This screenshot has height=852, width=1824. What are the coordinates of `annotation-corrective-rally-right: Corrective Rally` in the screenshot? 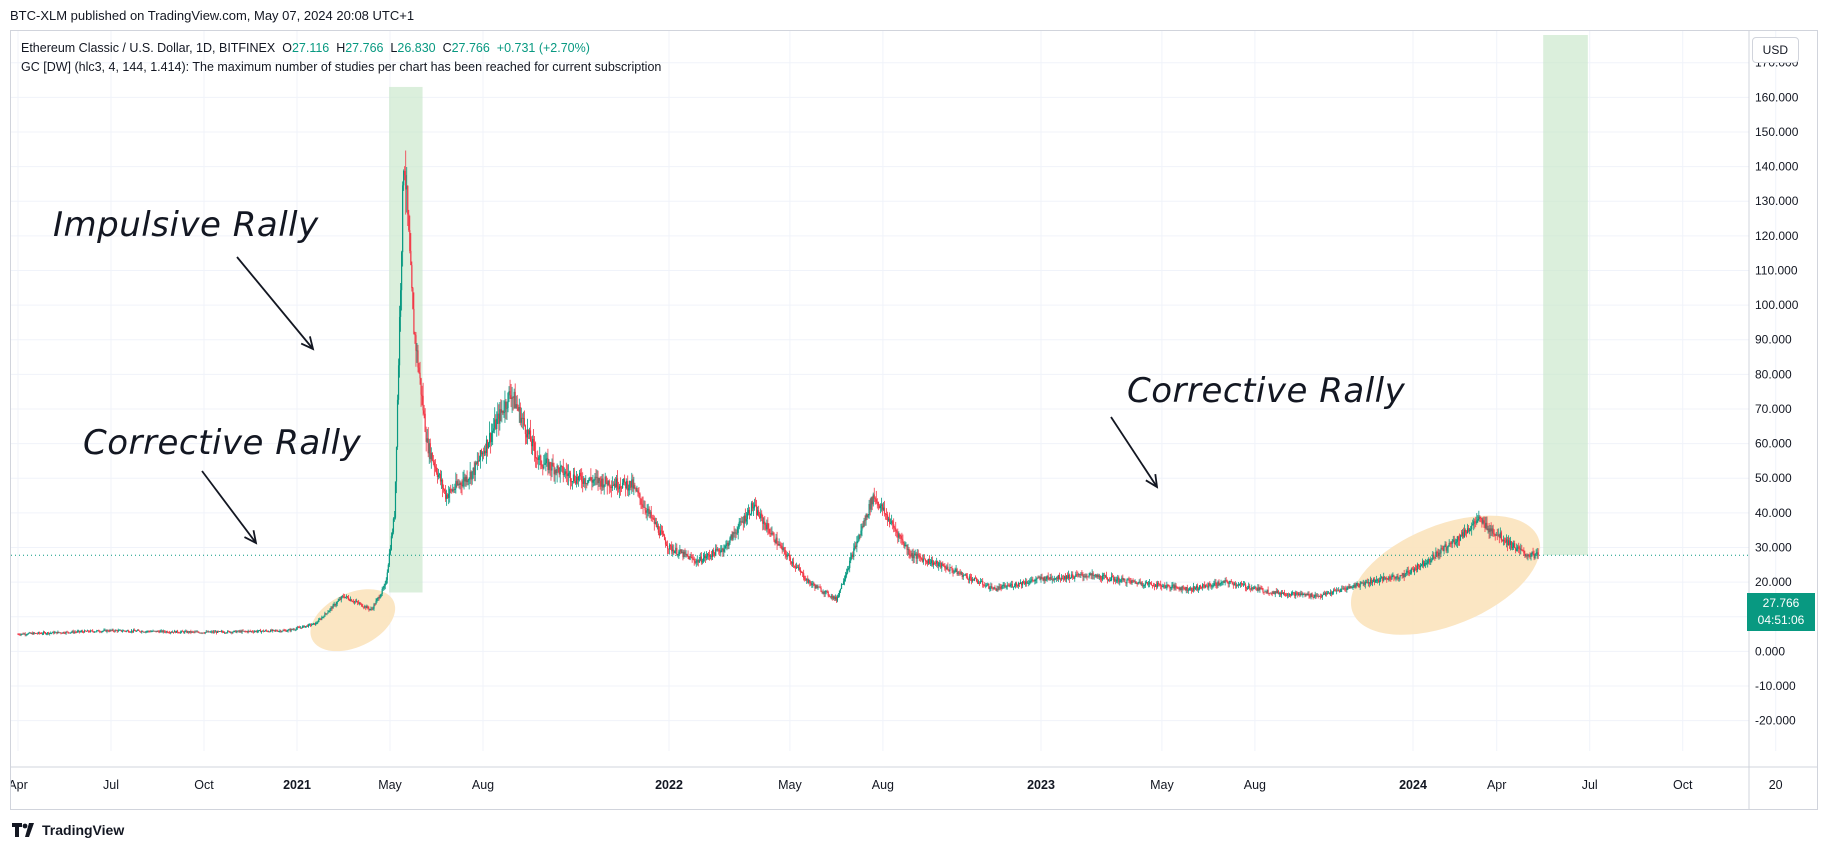 It's located at (1266, 391).